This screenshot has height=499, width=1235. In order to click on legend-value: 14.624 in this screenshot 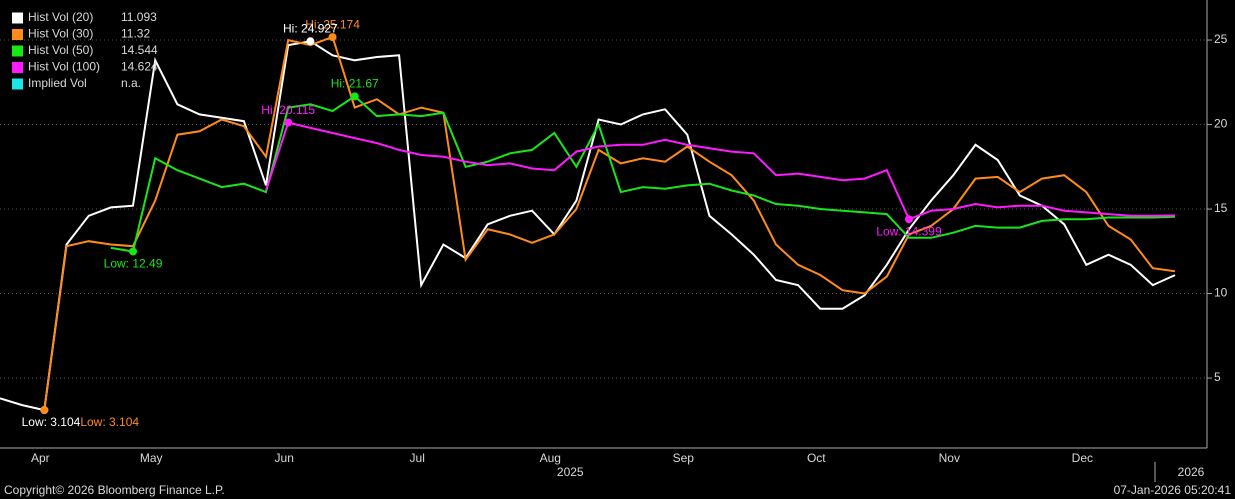, I will do `click(139, 67)`.